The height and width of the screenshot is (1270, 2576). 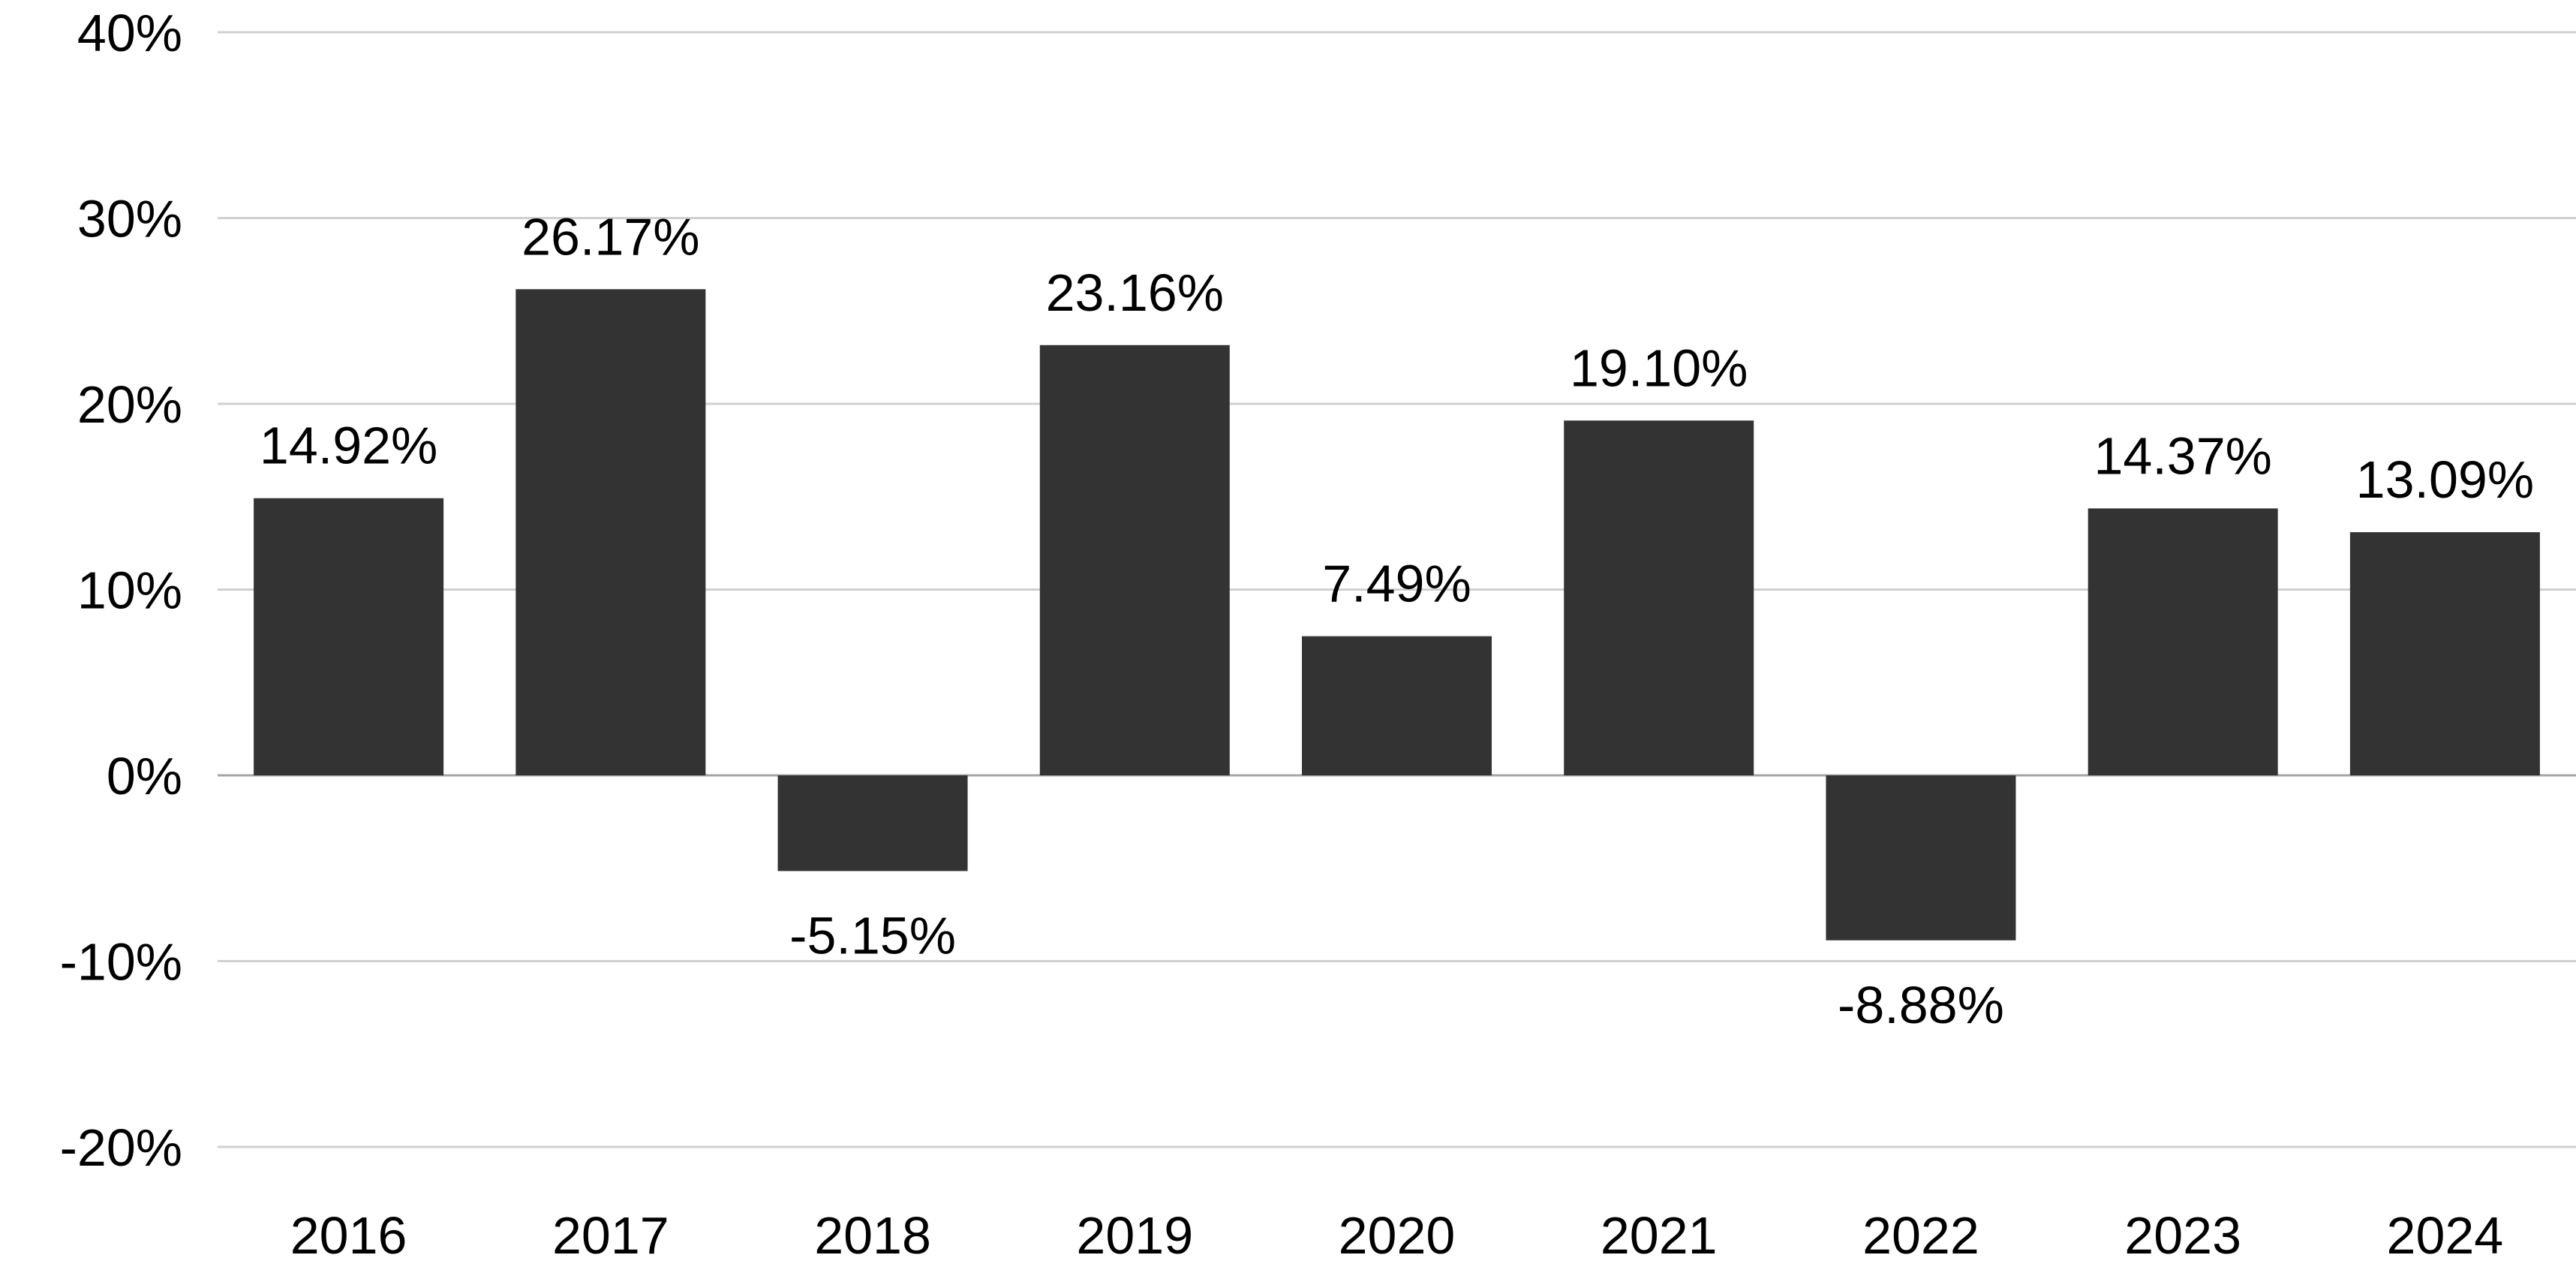 What do you see at coordinates (1134, 1235) in the screenshot?
I see `x-category-label: 2019` at bounding box center [1134, 1235].